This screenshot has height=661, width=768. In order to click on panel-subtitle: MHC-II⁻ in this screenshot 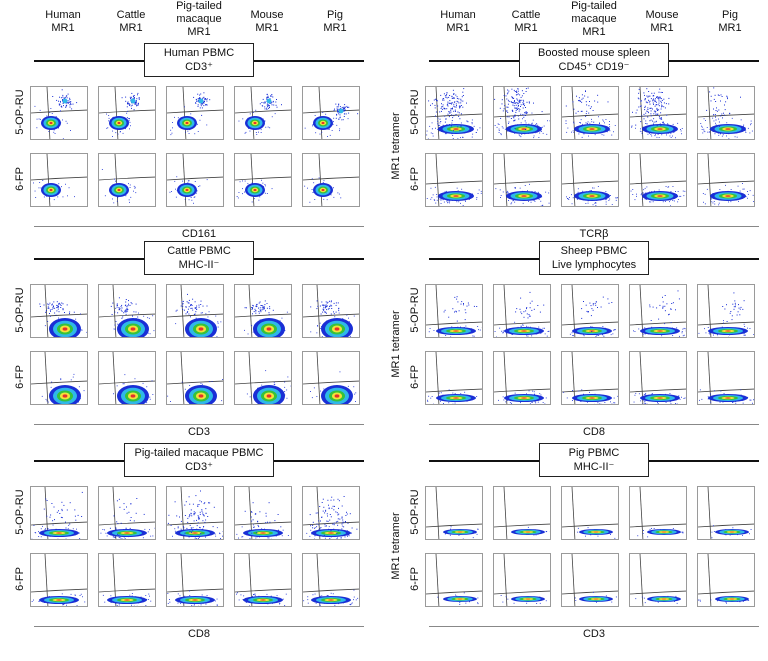, I will do `click(594, 467)`.